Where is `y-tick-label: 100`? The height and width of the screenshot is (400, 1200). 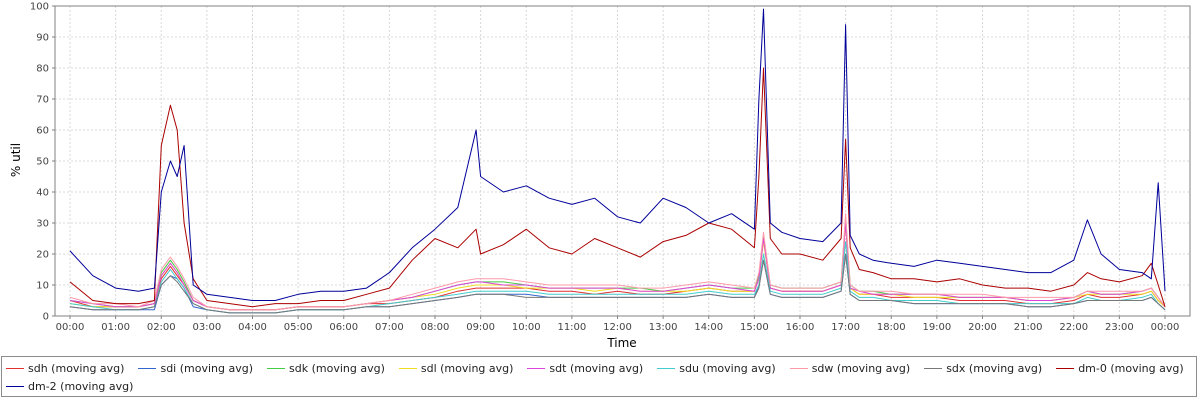 y-tick-label: 100 is located at coordinates (39, 7).